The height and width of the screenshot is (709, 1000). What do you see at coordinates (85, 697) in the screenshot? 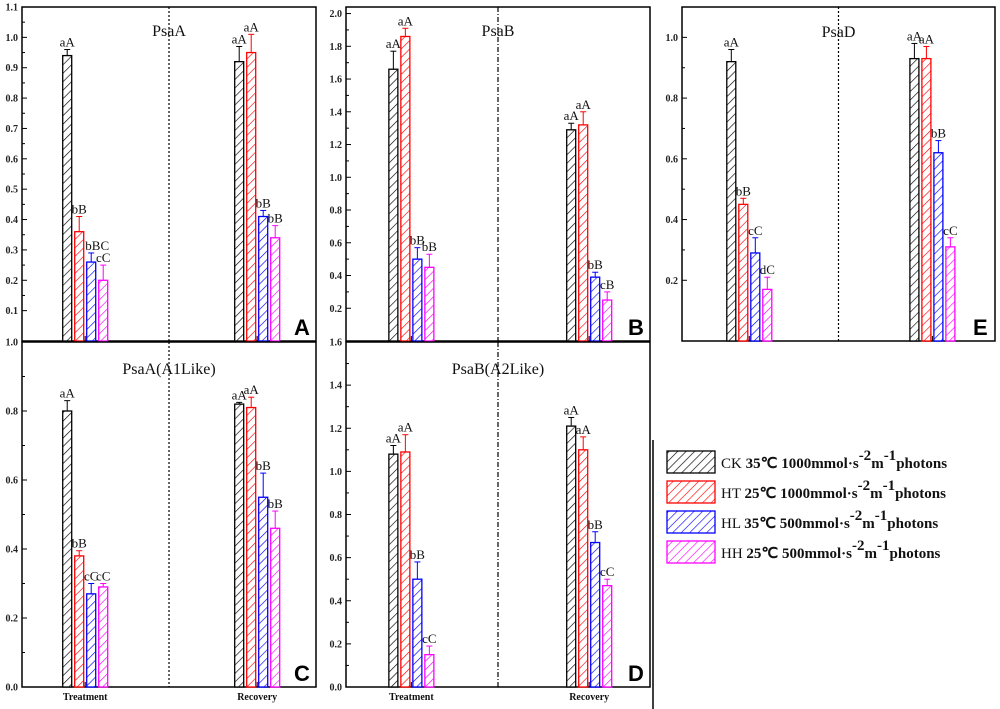
I see `x-tick-label: Treatment` at bounding box center [85, 697].